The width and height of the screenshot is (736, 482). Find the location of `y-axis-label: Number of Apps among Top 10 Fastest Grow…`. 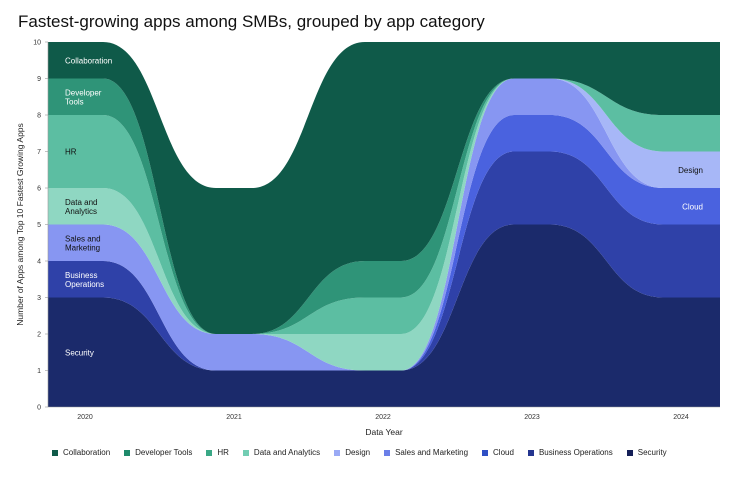

y-axis-label: Number of Apps among Top 10 Fastest Grow… is located at coordinates (20, 224).